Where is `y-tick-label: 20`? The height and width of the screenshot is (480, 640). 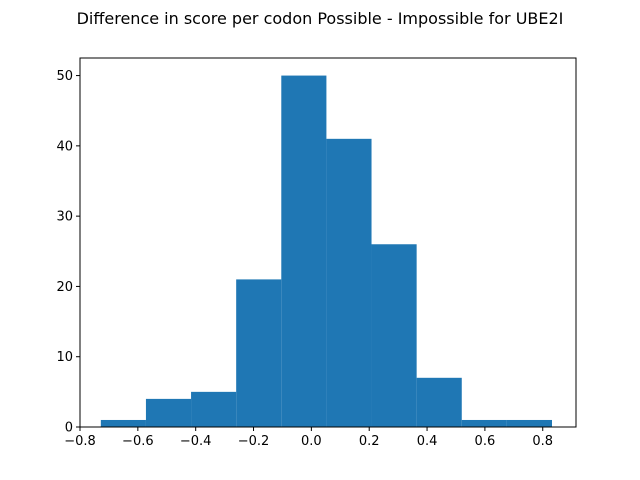
y-tick-label: 20 is located at coordinates (64, 287).